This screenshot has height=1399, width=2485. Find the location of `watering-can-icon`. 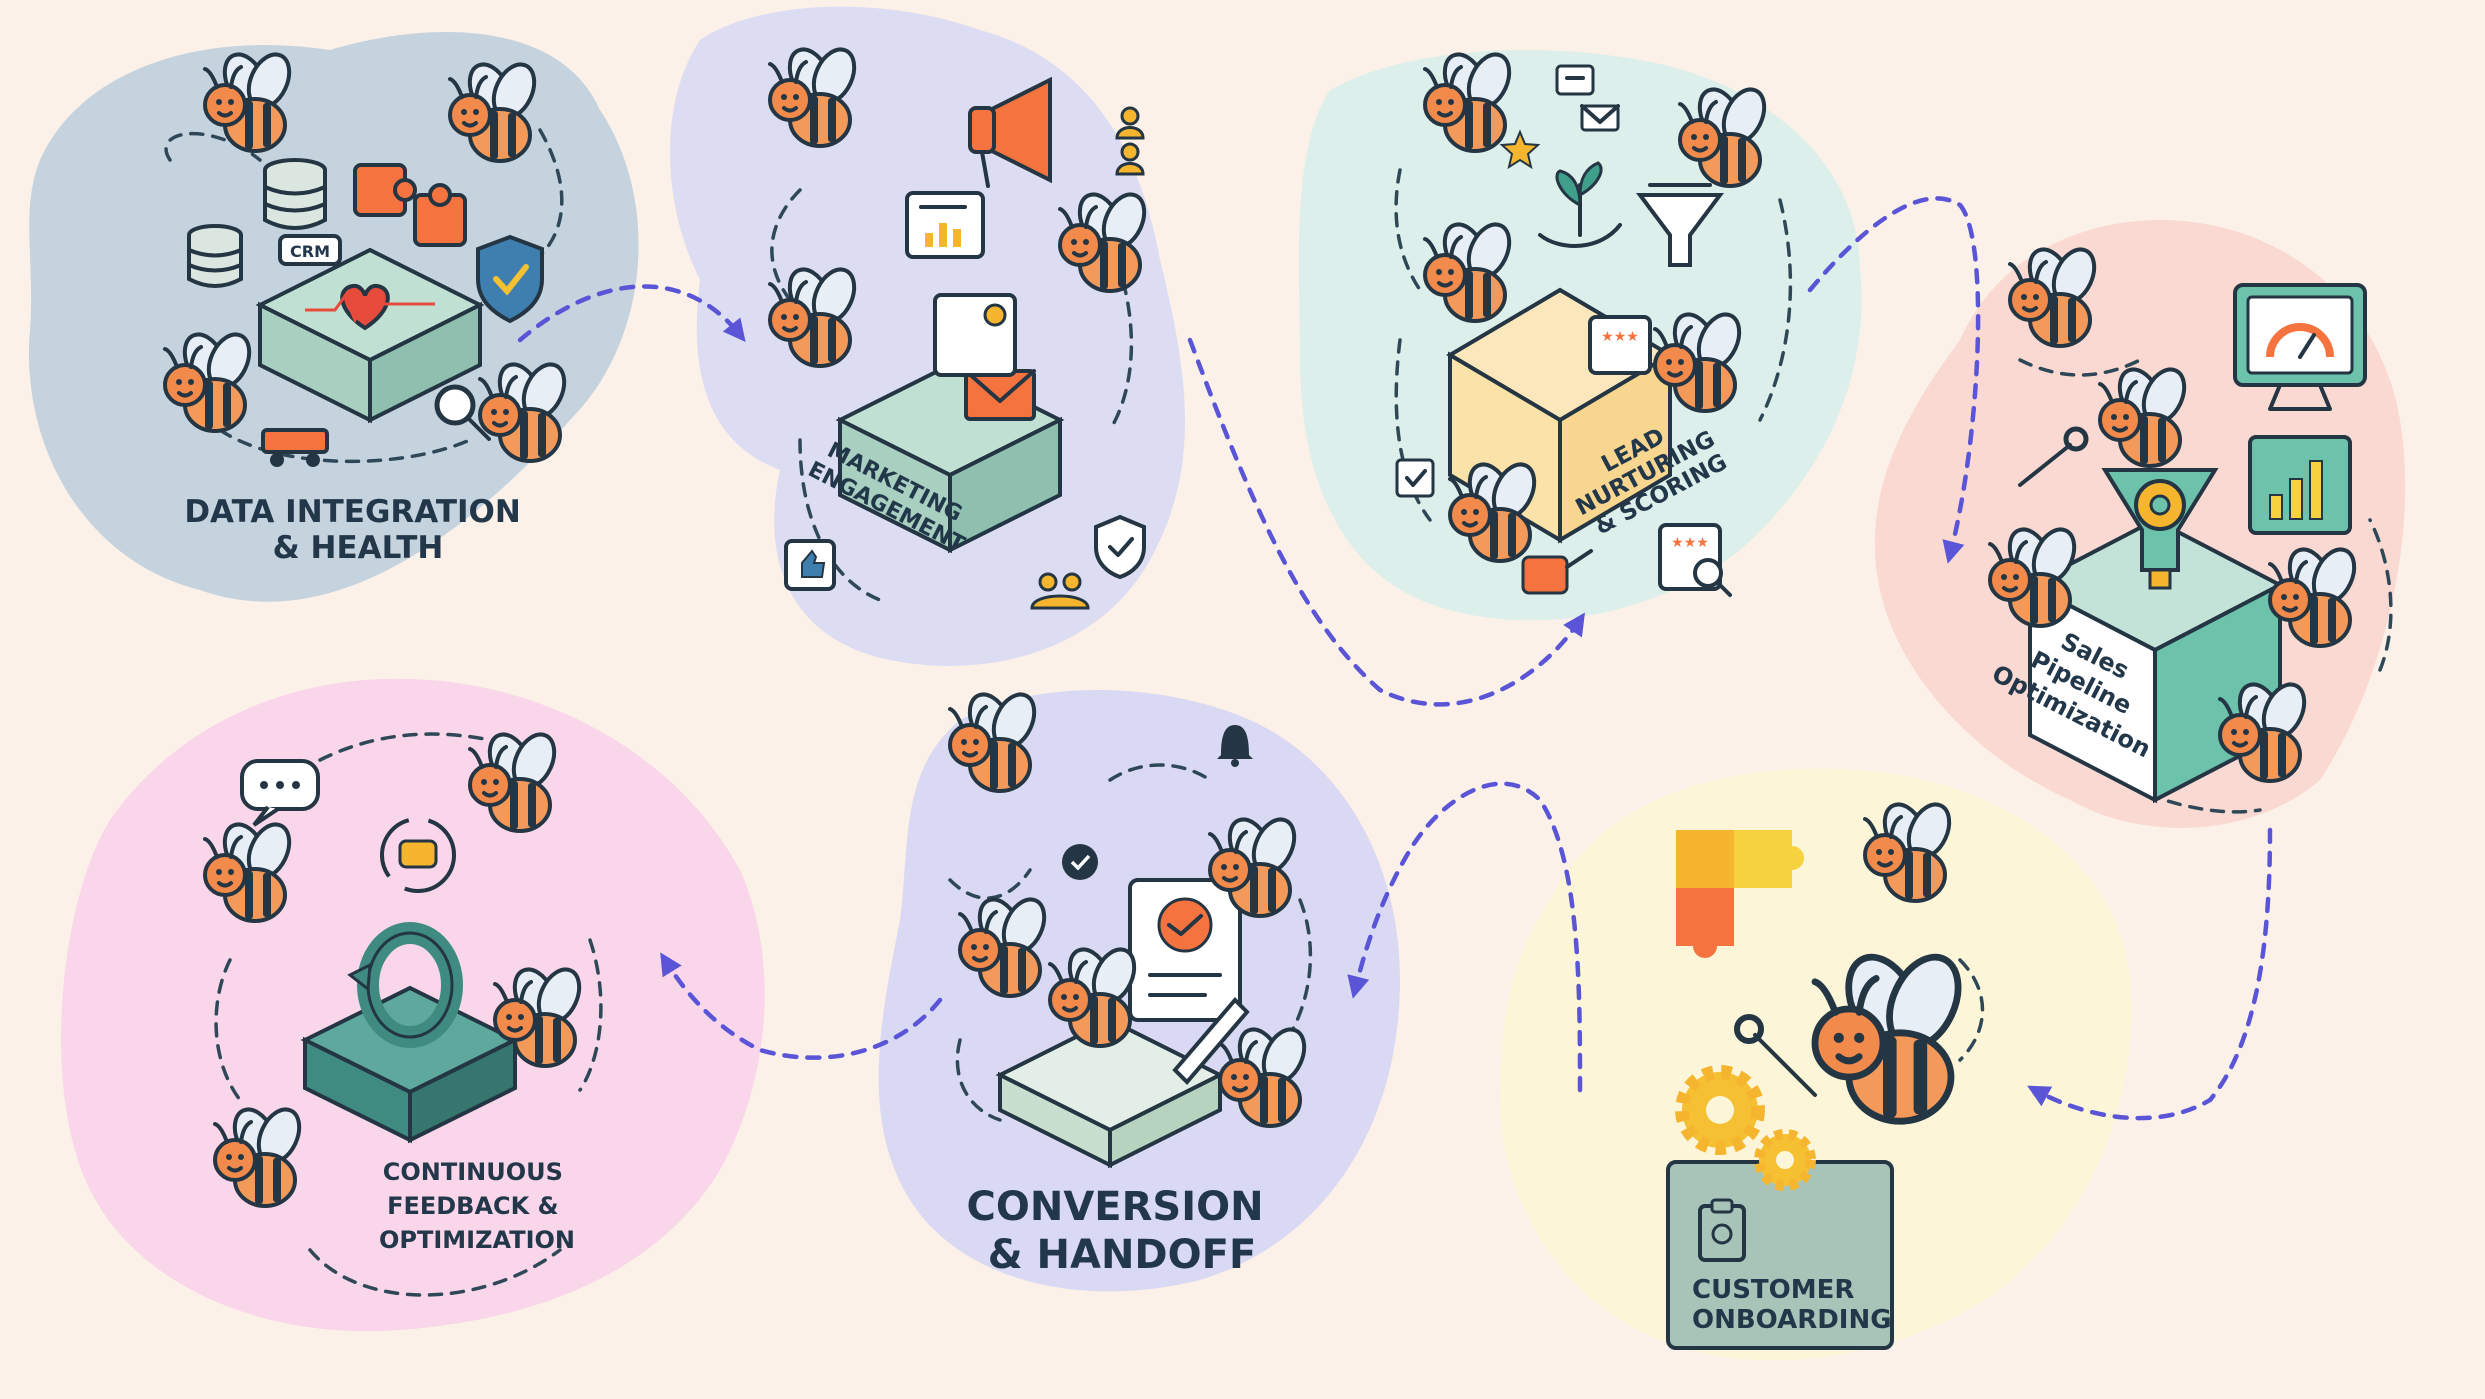

watering-can-icon is located at coordinates (1557, 572).